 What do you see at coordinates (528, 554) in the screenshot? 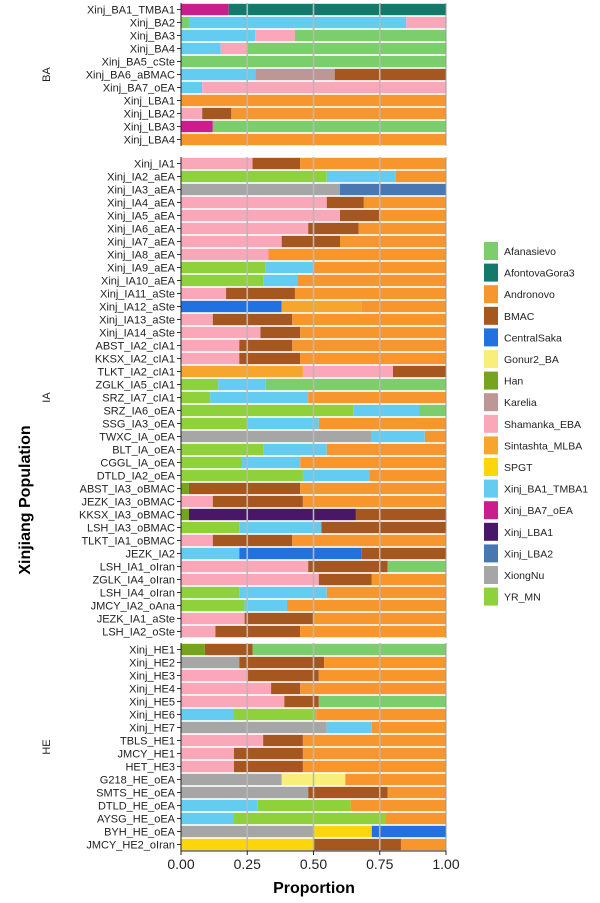
I see `legend-label: Xinj_LBA2` at bounding box center [528, 554].